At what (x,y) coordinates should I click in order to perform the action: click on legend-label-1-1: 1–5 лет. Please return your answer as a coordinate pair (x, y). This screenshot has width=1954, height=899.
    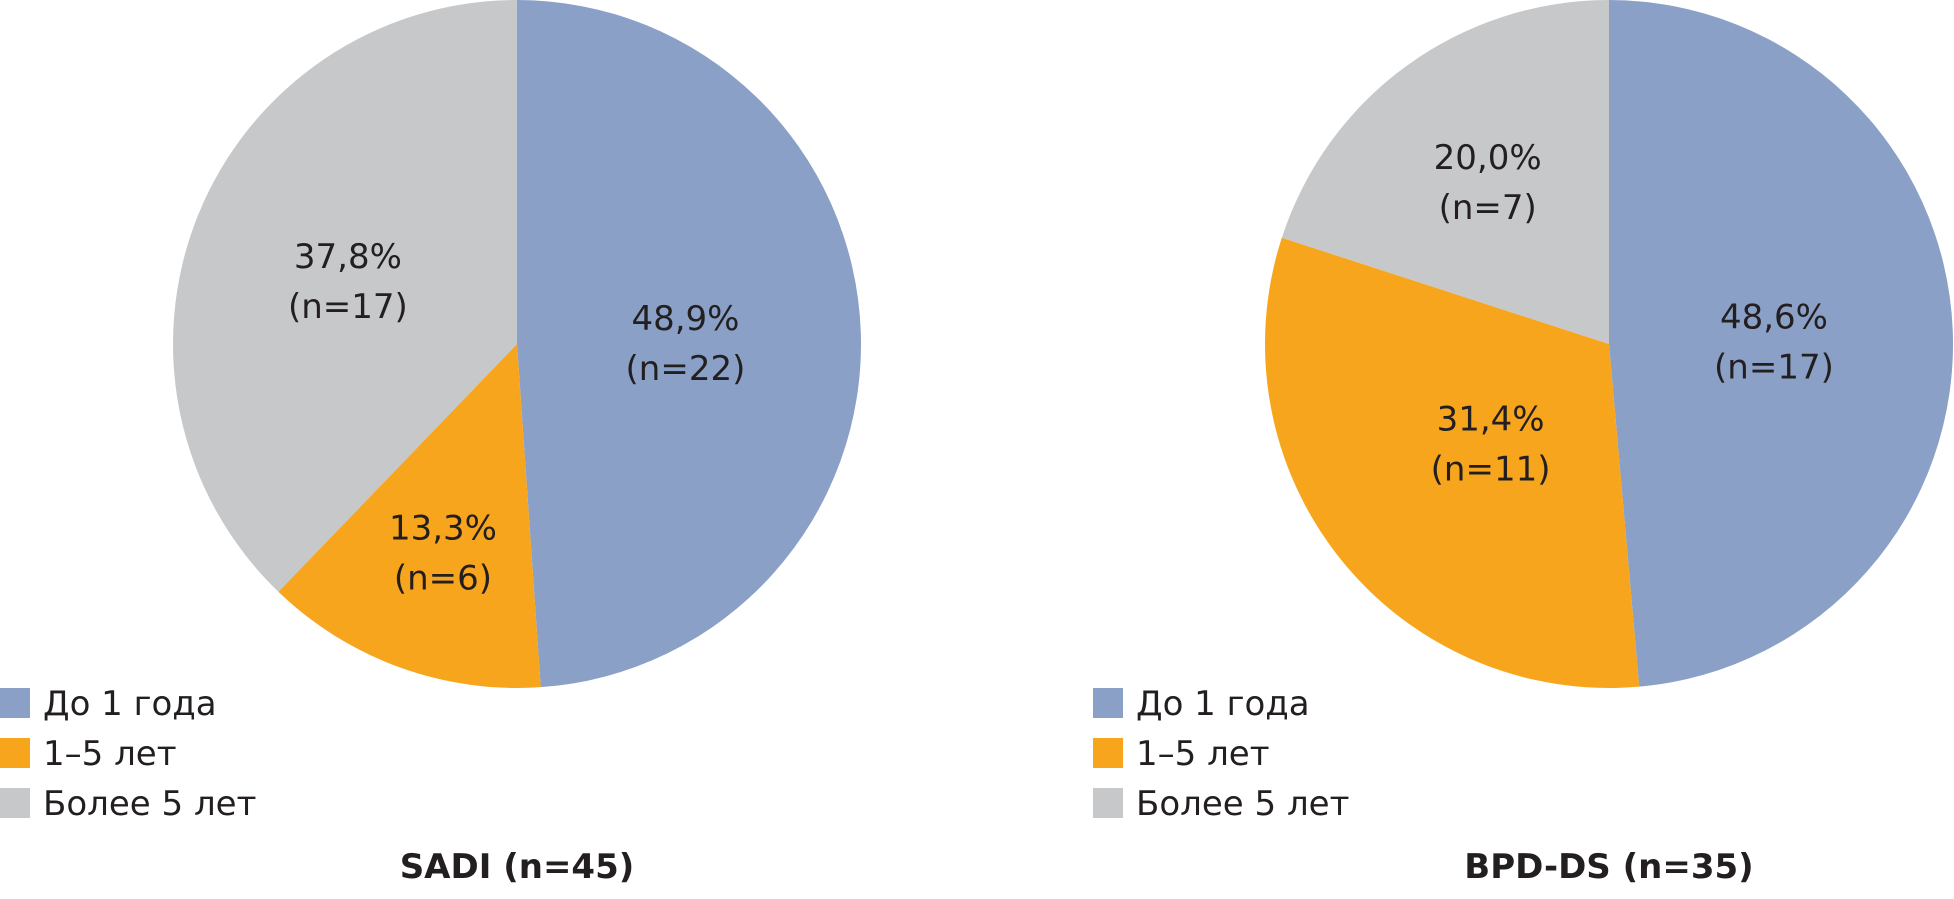
    Looking at the image, I should click on (1203, 754).